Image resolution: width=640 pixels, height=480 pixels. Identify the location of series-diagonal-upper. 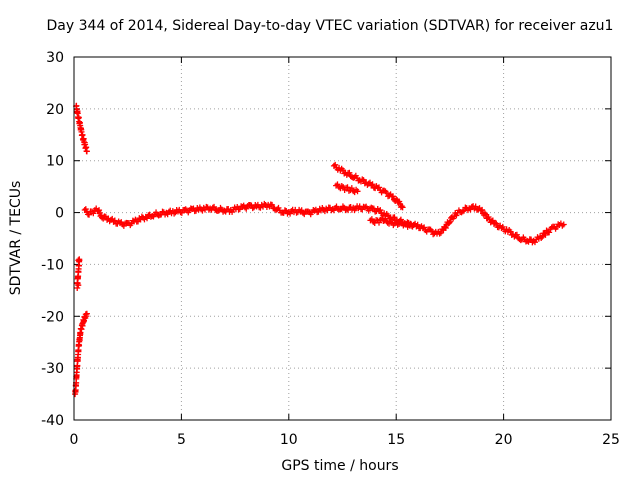
(368, 186).